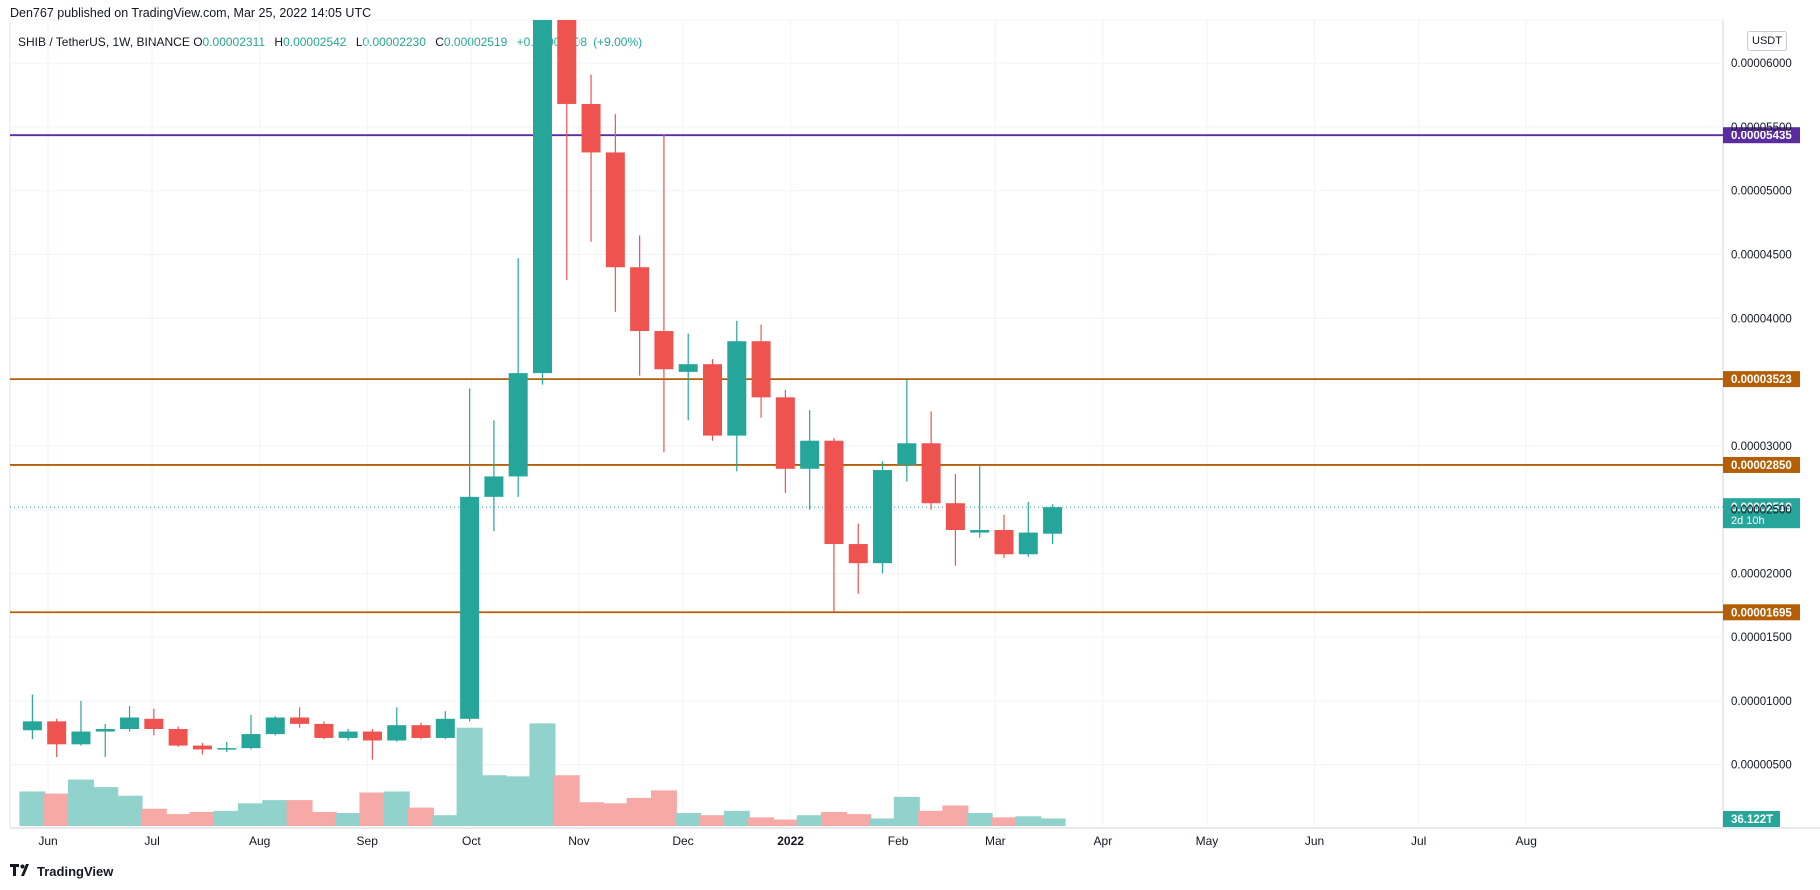 The image size is (1820, 890). I want to click on volume-bars, so click(542, 774).